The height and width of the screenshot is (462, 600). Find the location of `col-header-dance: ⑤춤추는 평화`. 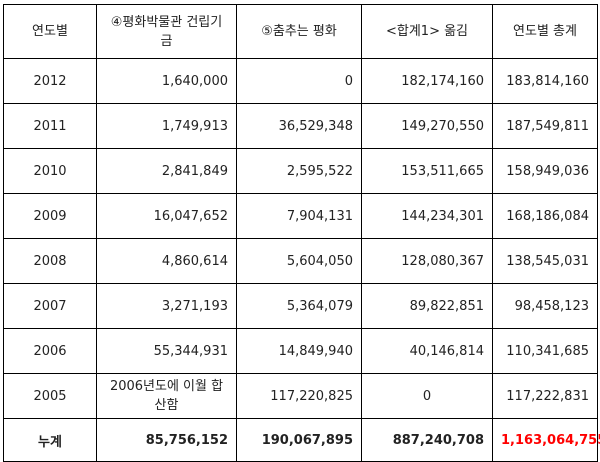

col-header-dance: ⑤춤추는 평화 is located at coordinates (299, 31).